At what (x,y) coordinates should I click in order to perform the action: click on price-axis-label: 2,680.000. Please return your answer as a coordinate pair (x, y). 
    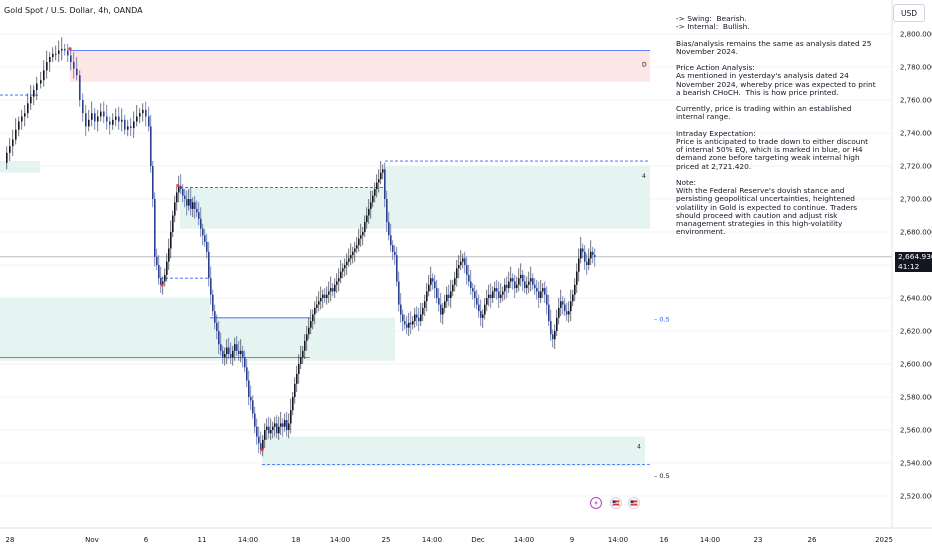
    Looking at the image, I should click on (916, 233).